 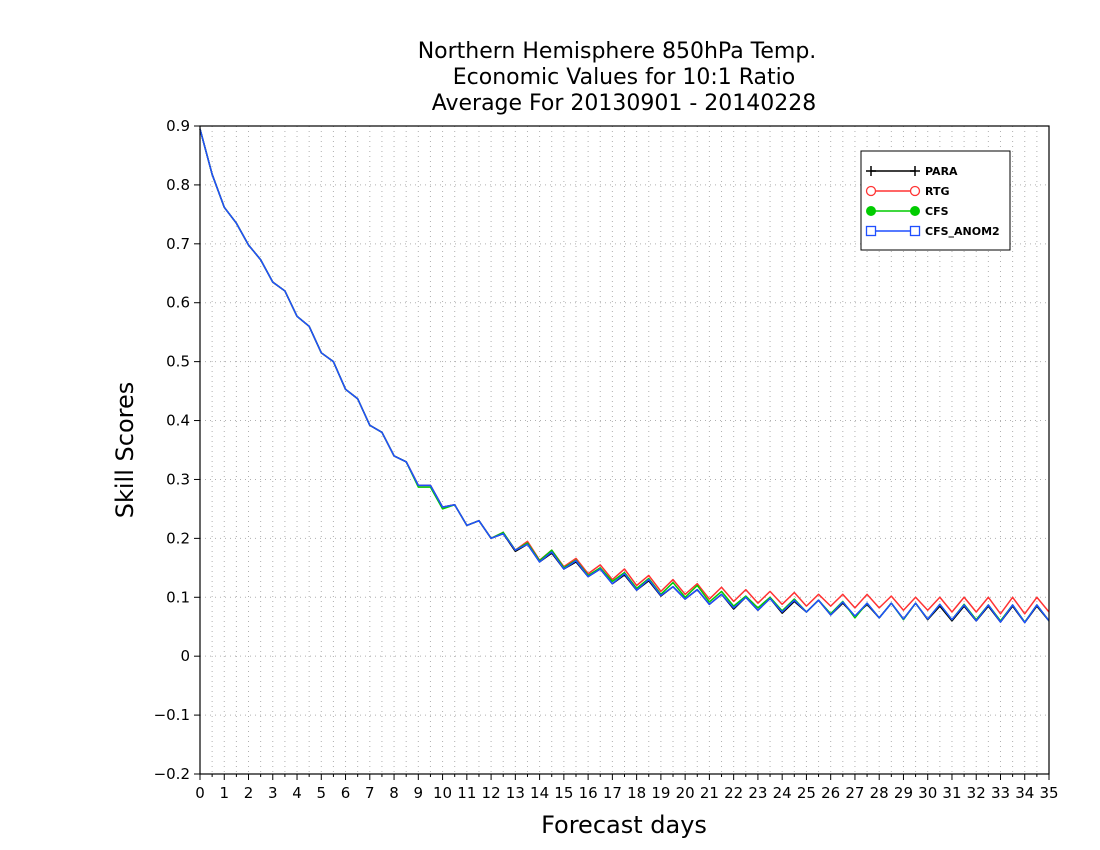 I want to click on x-tick-label: 28, so click(x=879, y=793).